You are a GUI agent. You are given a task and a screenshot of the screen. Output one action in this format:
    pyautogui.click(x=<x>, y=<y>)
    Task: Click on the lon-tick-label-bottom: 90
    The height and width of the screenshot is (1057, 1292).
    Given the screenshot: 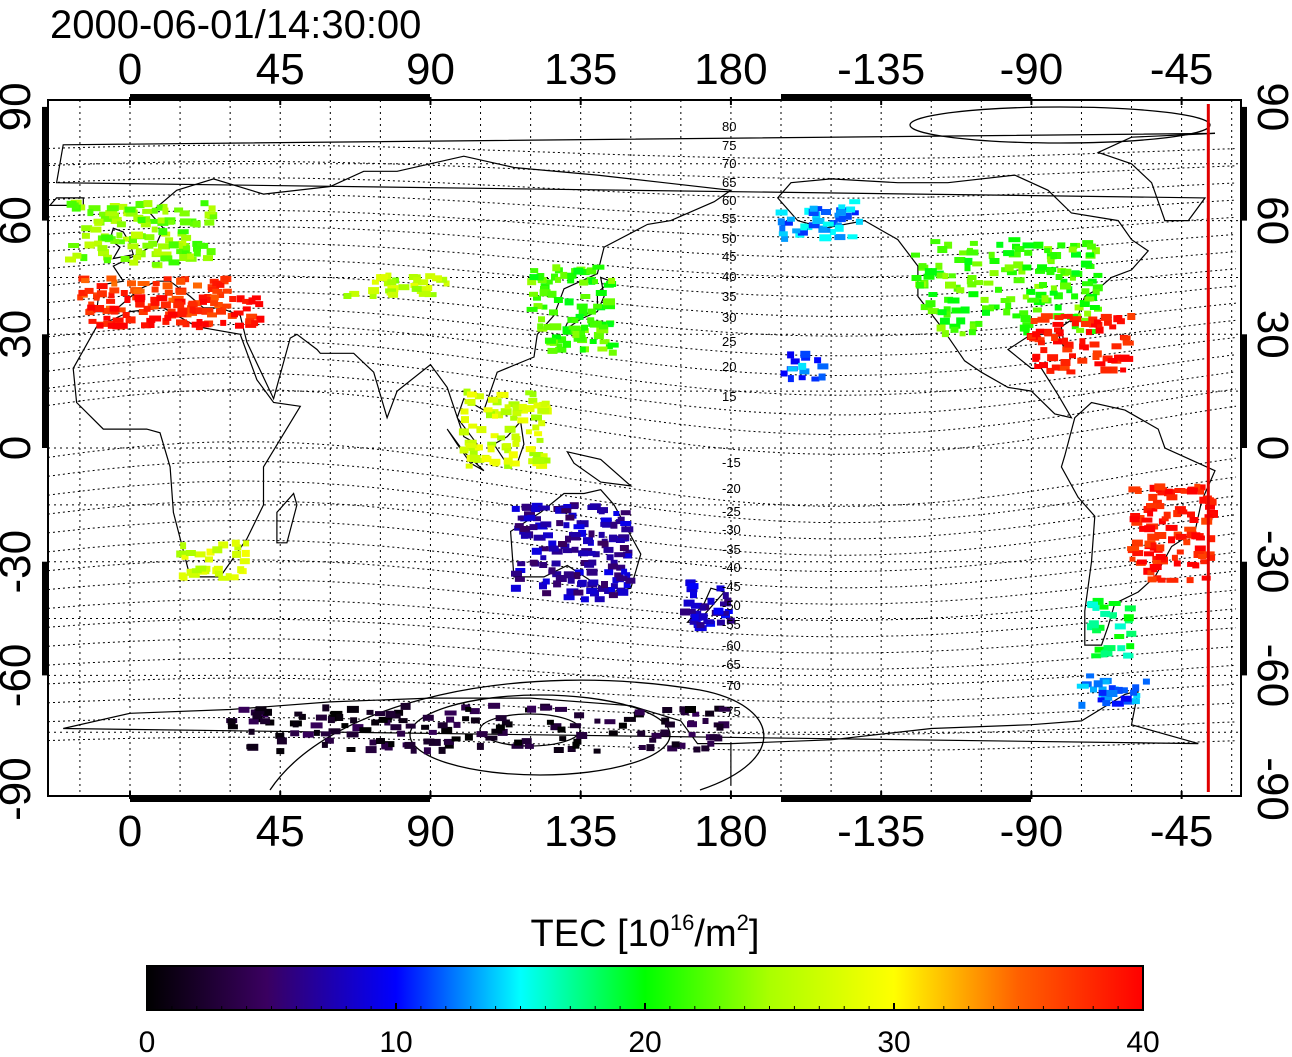 What is the action you would take?
    pyautogui.click(x=430, y=831)
    